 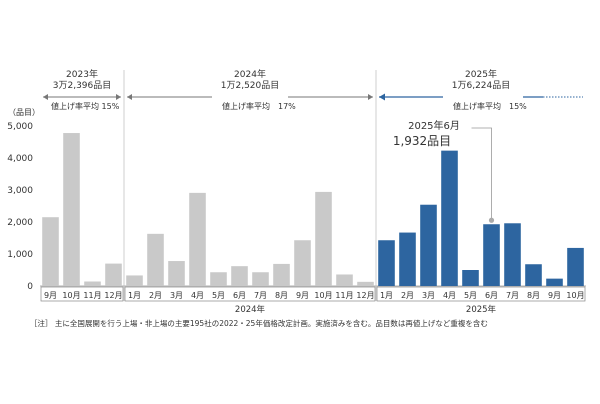 What do you see at coordinates (481, 174) in the screenshot?
I see `callout-leader` at bounding box center [481, 174].